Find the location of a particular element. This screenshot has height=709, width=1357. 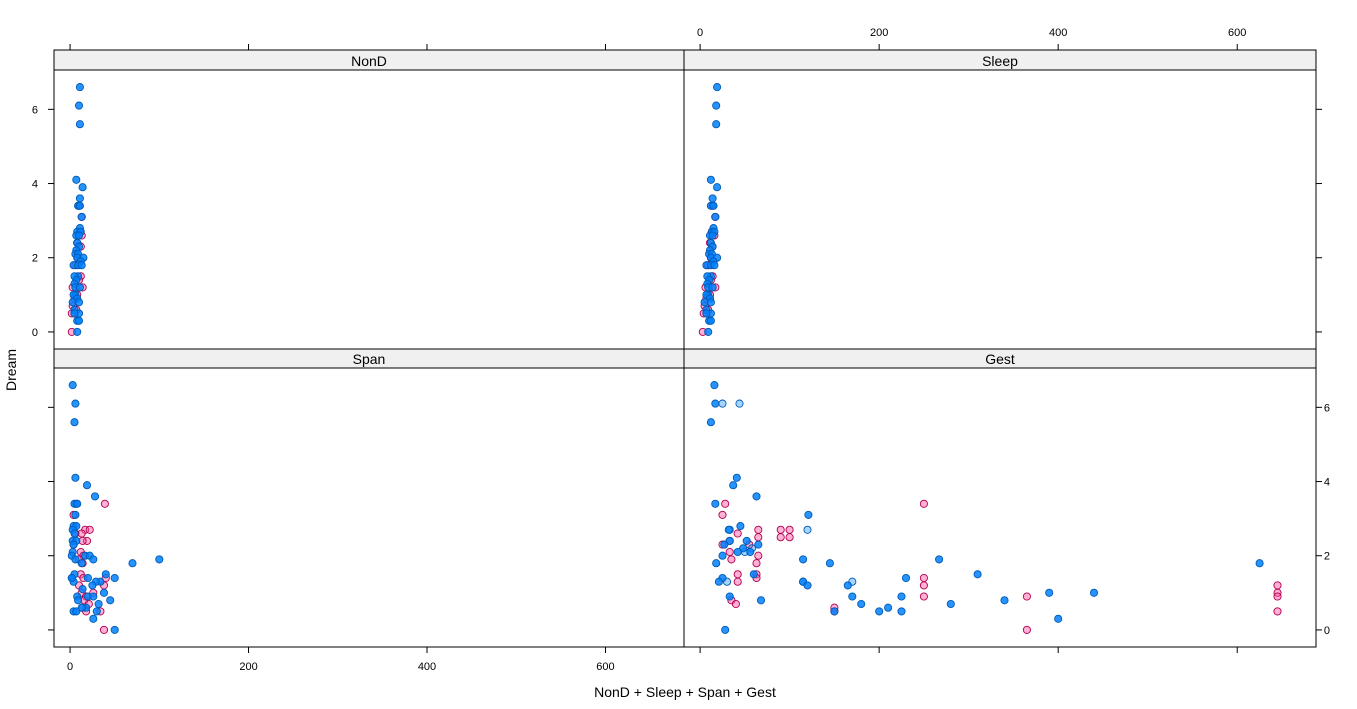

data-point-blue-light is located at coordinates (722, 403).